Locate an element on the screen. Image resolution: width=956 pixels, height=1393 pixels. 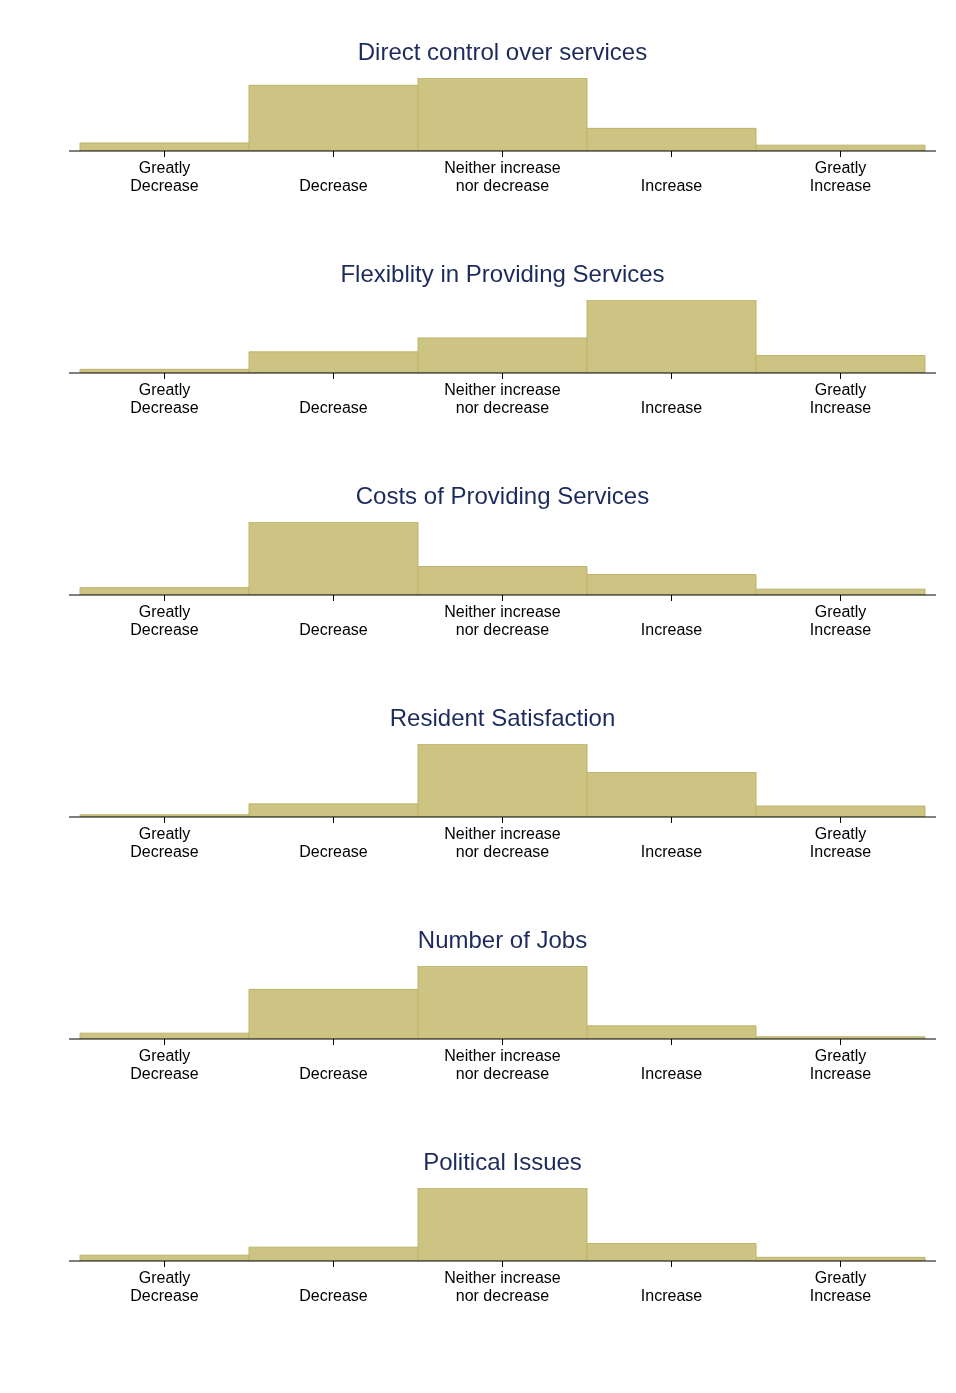
chart-title: Flexiblity in Providing Services is located at coordinates (502, 273).